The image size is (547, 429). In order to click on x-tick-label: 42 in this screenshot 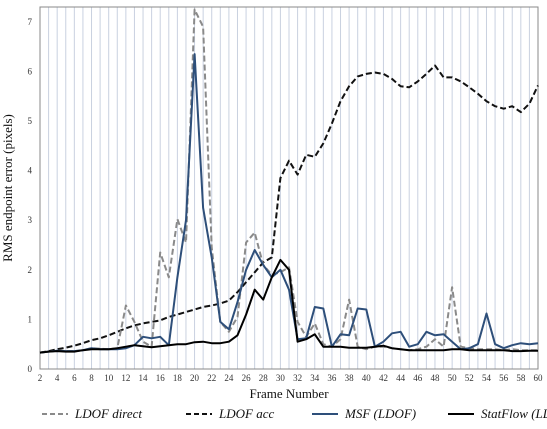, I will do `click(383, 378)`.